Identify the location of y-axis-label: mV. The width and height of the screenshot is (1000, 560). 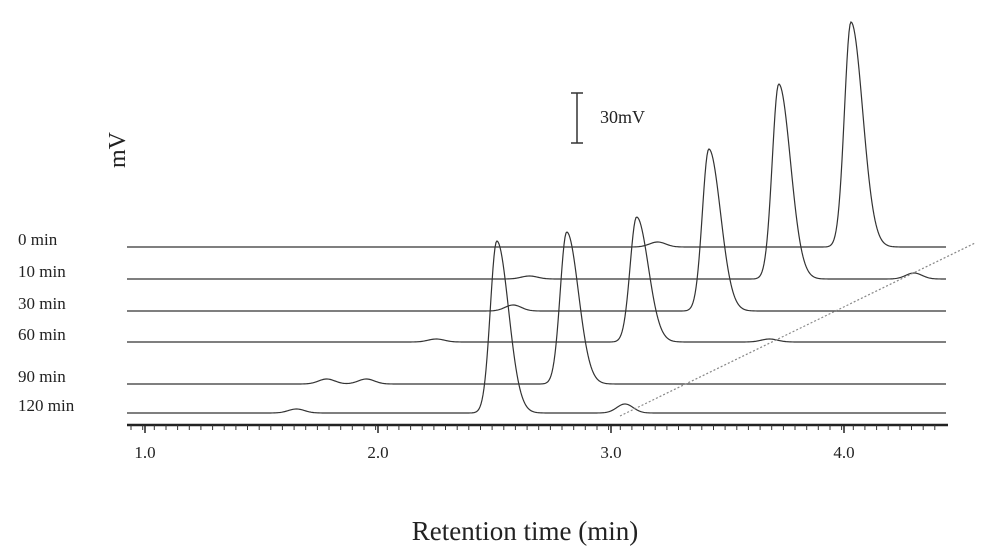
(118, 149).